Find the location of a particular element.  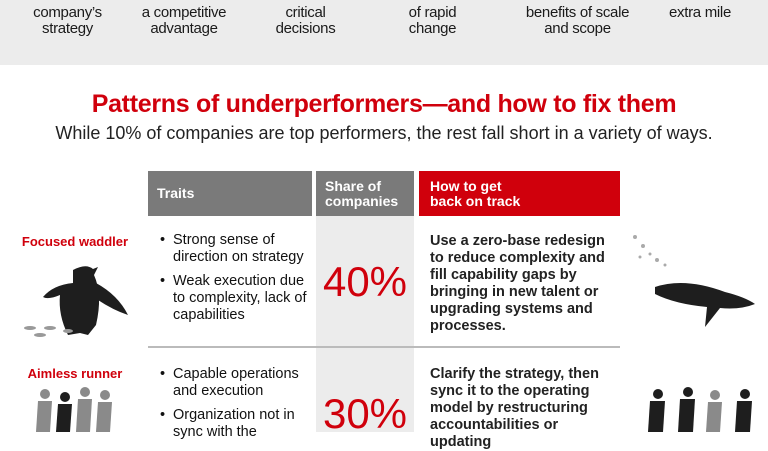

header-fix: How to get back on track is located at coordinates (519, 193).